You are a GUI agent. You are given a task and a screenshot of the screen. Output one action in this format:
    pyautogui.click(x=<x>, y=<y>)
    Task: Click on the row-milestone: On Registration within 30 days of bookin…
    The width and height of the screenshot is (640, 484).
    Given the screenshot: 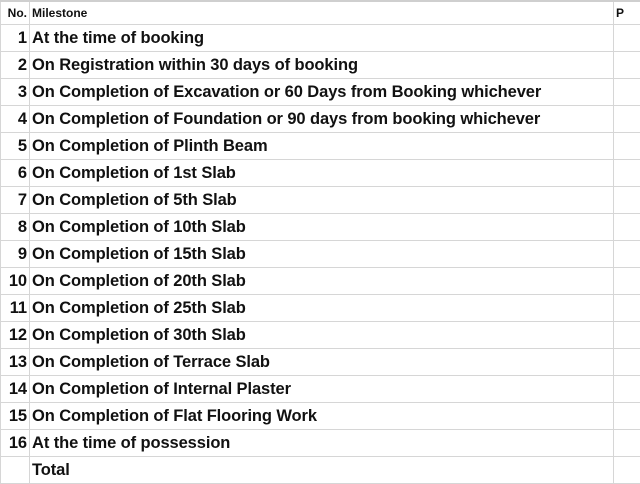 What is the action you would take?
    pyautogui.click(x=322, y=65)
    